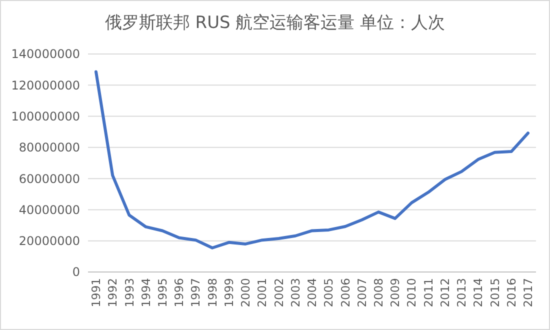 This screenshot has width=550, height=330. What do you see at coordinates (162, 293) in the screenshot?
I see `x-tick-label: 1995` at bounding box center [162, 293].